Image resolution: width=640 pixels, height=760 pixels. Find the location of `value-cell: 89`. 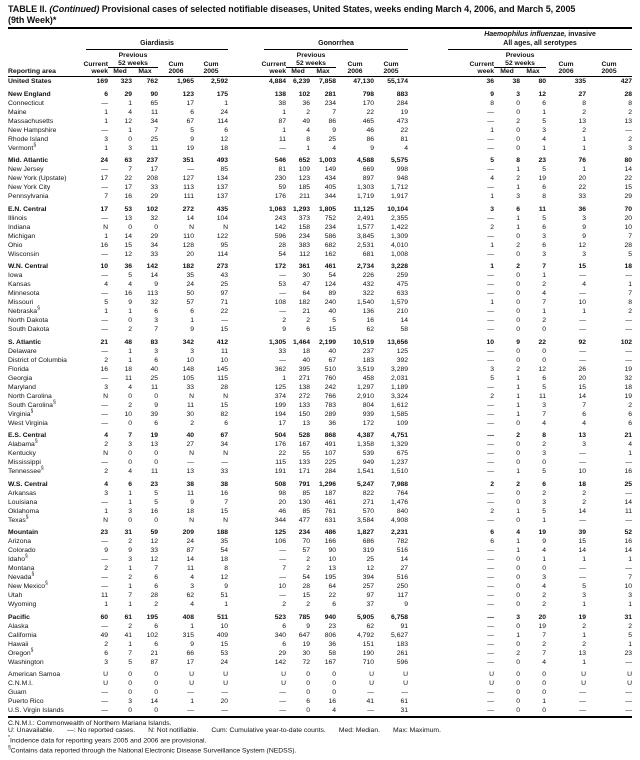

value-cell: 89 is located at coordinates (332, 293).